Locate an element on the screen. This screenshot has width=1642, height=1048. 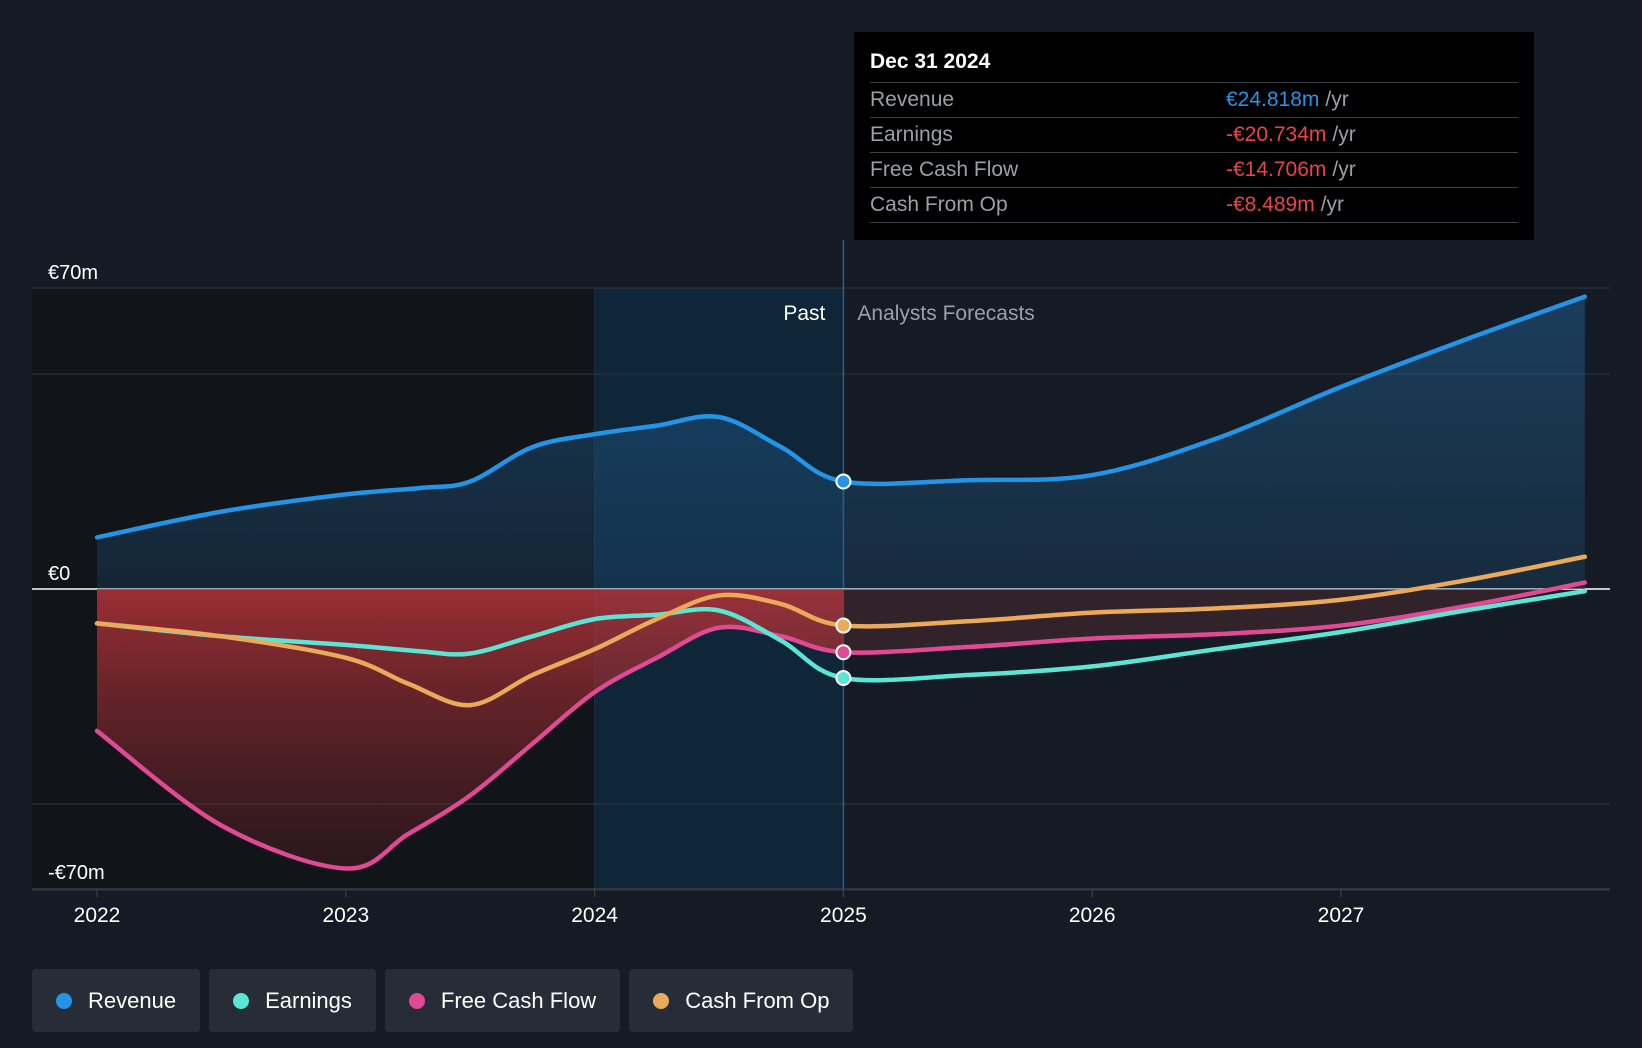
negative-area-forecast is located at coordinates (1214, 617).